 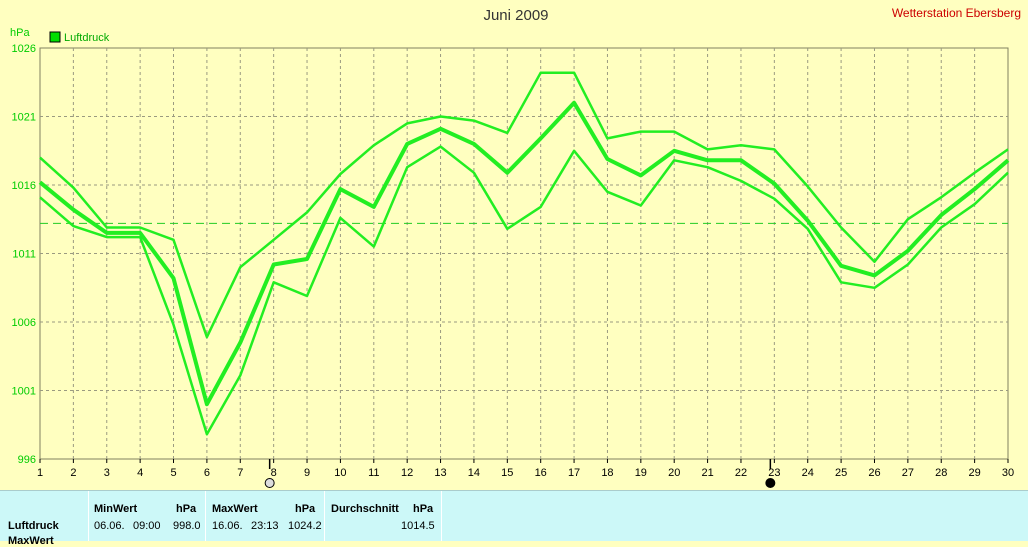 What do you see at coordinates (269, 483) in the screenshot?
I see `full-moon-icon` at bounding box center [269, 483].